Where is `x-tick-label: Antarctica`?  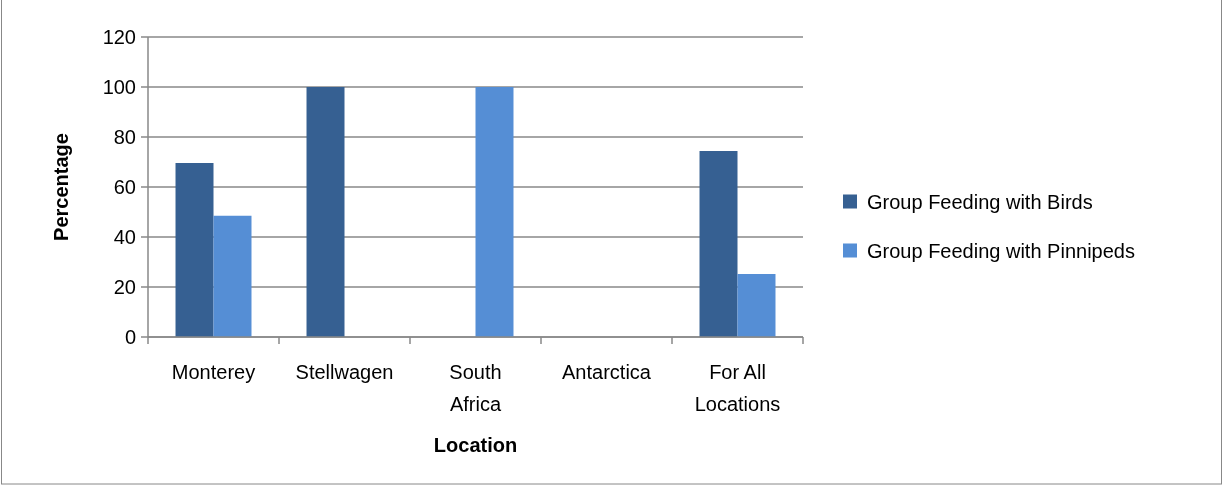 x-tick-label: Antarctica is located at coordinates (607, 372).